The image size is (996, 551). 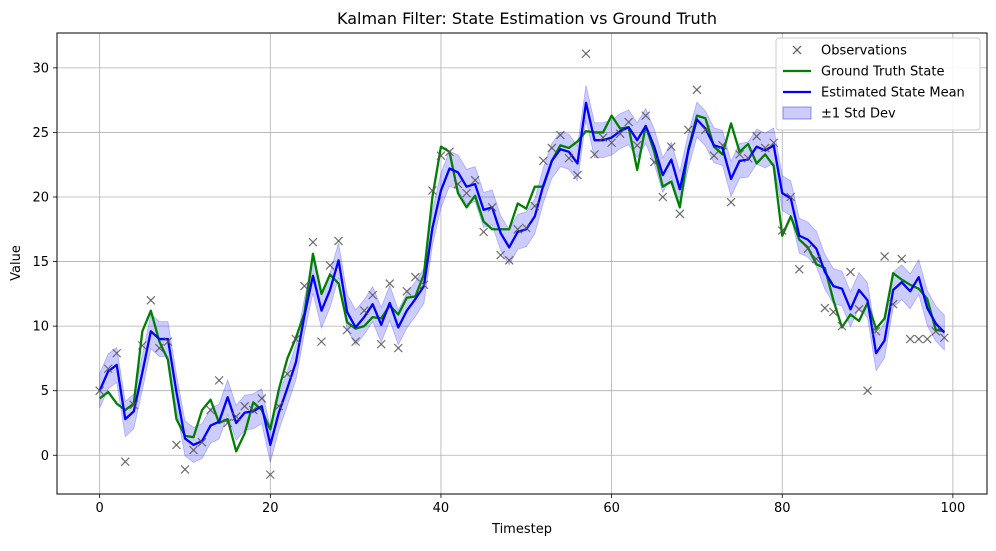 What do you see at coordinates (878, 84) in the screenshot?
I see `legend-box` at bounding box center [878, 84].